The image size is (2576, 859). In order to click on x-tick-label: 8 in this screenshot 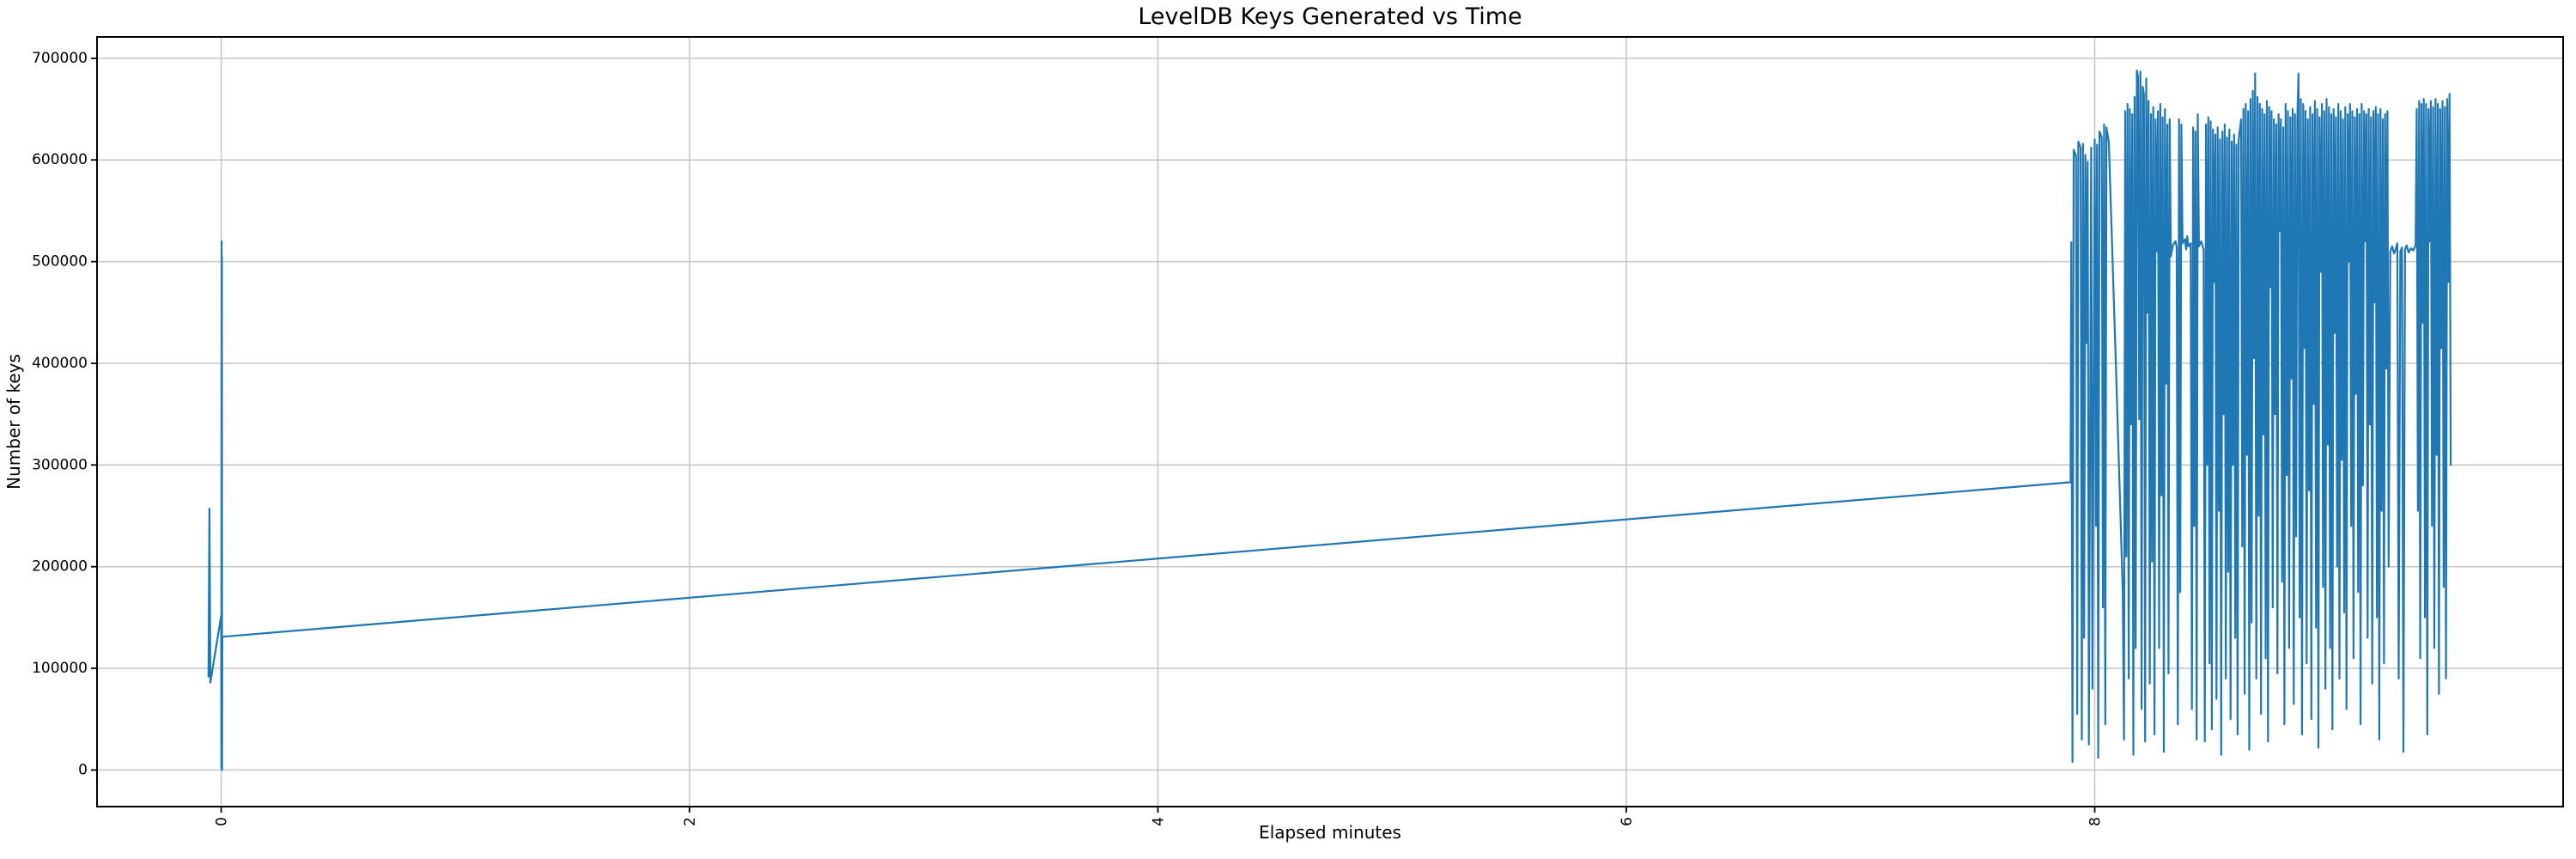, I will do `click(2096, 821)`.